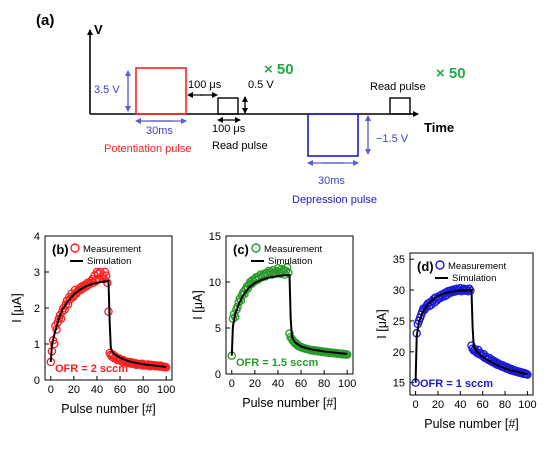  What do you see at coordinates (107, 90) in the screenshot?
I see `amp-pot-label: 3.5 V` at bounding box center [107, 90].